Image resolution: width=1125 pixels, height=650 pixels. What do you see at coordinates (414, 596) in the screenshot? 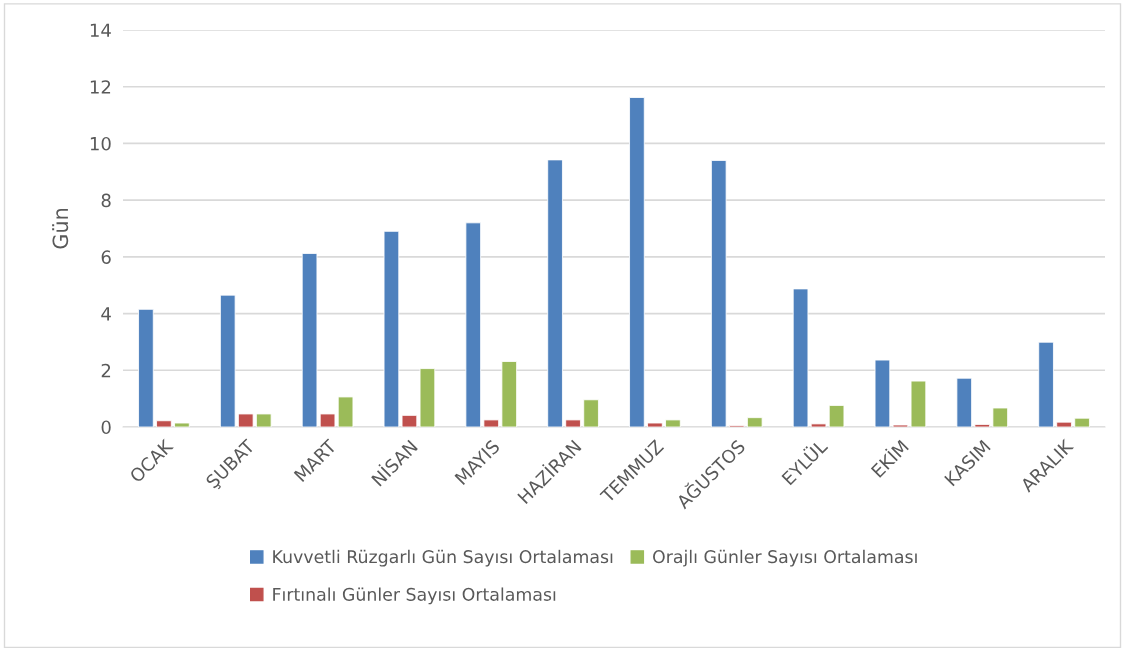
I see `legend-label: Fırtınalı Günler Sayısı Ortalaması` at bounding box center [414, 596].